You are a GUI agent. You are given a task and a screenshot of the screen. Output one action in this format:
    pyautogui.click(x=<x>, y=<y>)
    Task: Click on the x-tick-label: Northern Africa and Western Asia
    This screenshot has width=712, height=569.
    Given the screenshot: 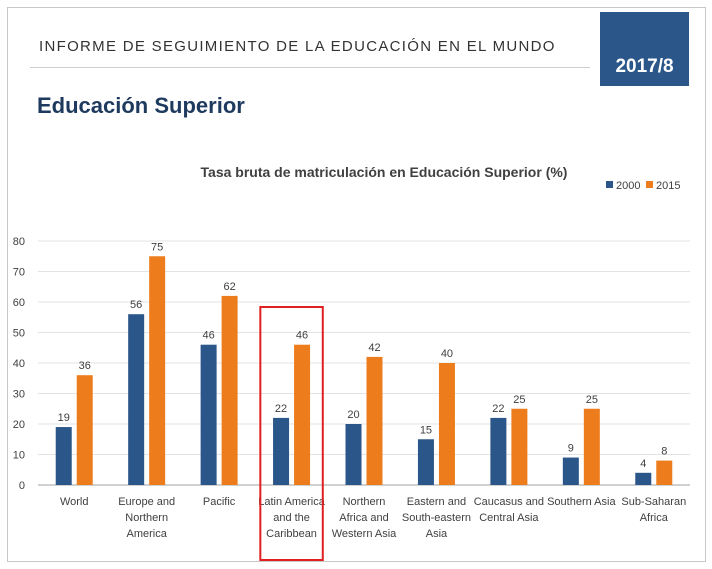 What is the action you would take?
    pyautogui.click(x=364, y=518)
    